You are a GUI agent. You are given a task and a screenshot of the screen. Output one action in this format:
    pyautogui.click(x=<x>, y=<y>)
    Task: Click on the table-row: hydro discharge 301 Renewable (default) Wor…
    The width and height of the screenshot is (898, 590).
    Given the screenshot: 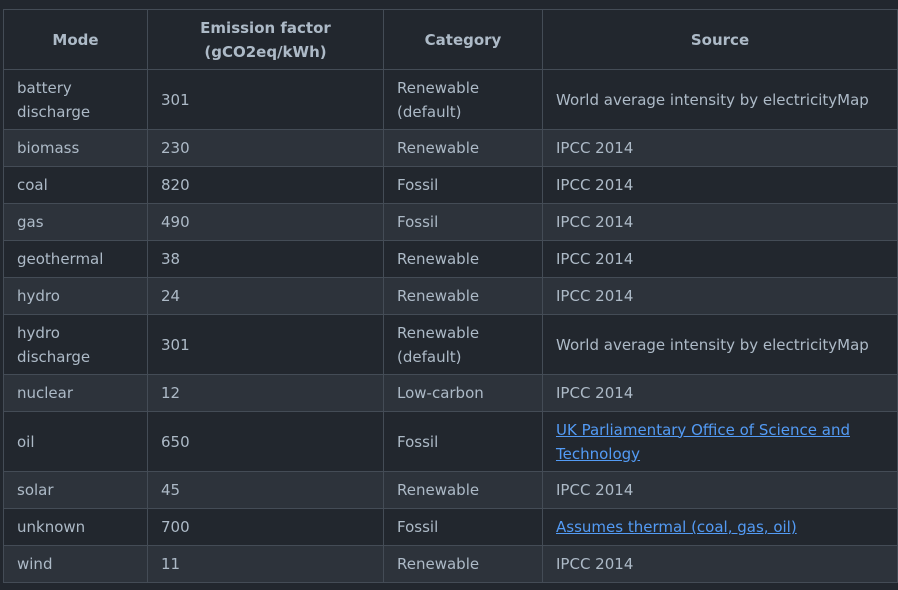 What is the action you would take?
    pyautogui.click(x=450, y=344)
    